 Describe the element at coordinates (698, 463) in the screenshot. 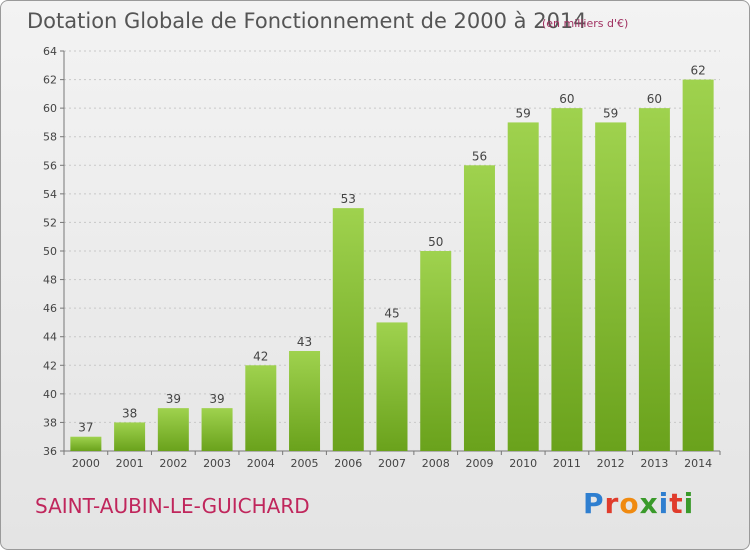

I see `x-tick-label-2014: 2014` at that location.